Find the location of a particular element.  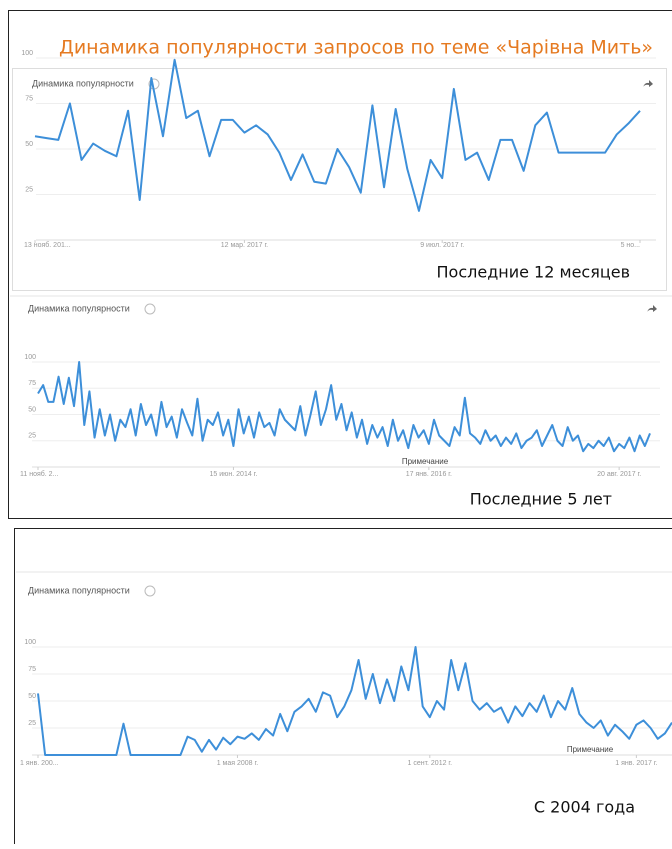

x-tick-label: 9 июл. 2017 г. is located at coordinates (442, 245).